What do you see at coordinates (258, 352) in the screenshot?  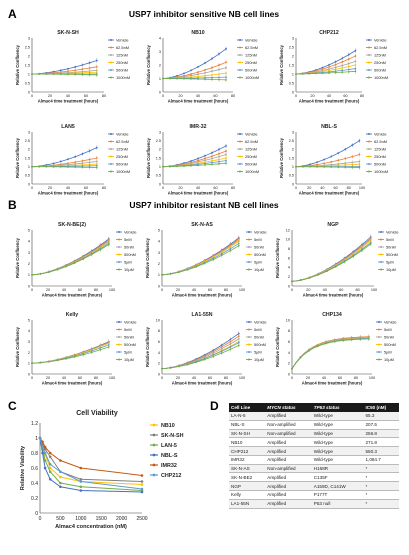 I see `legend-label: 5µM` at bounding box center [258, 352].